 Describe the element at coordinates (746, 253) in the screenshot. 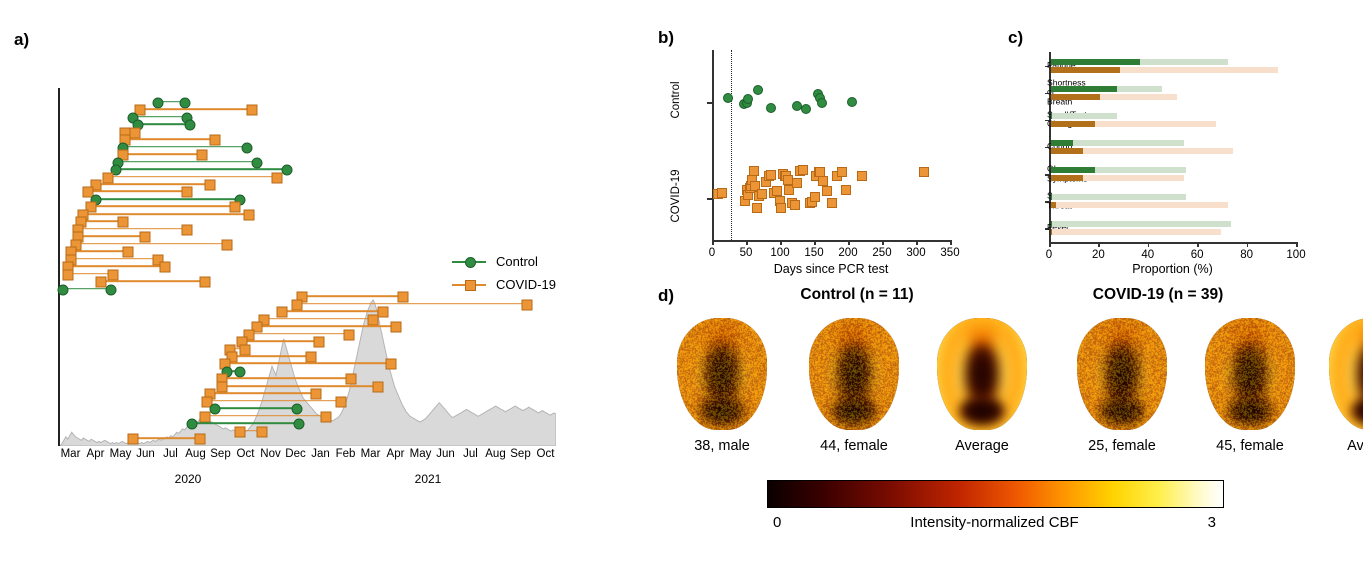

I see `panel-b-x-tick-label: 50` at that location.